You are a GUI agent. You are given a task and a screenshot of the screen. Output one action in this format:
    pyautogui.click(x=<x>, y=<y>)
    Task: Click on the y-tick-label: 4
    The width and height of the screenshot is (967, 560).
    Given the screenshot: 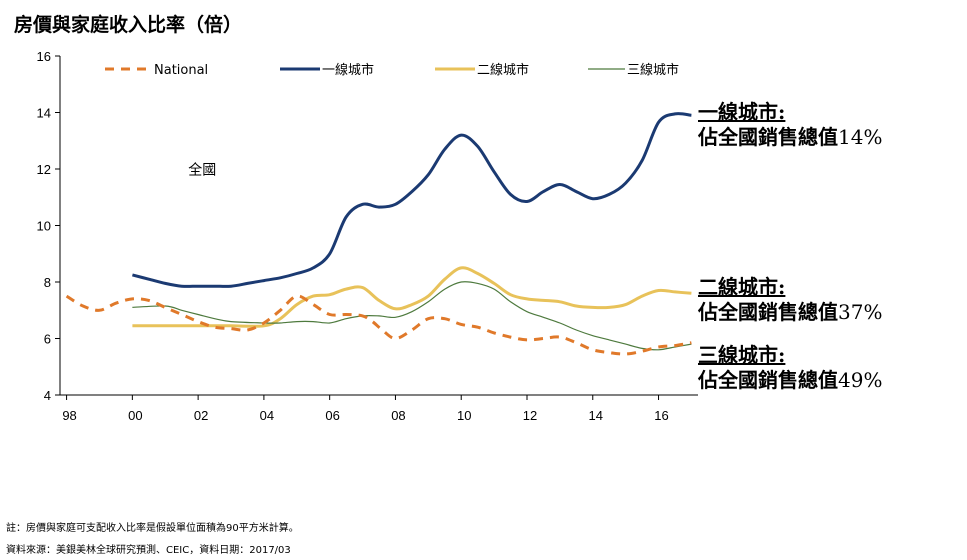 What is the action you would take?
    pyautogui.click(x=47, y=395)
    